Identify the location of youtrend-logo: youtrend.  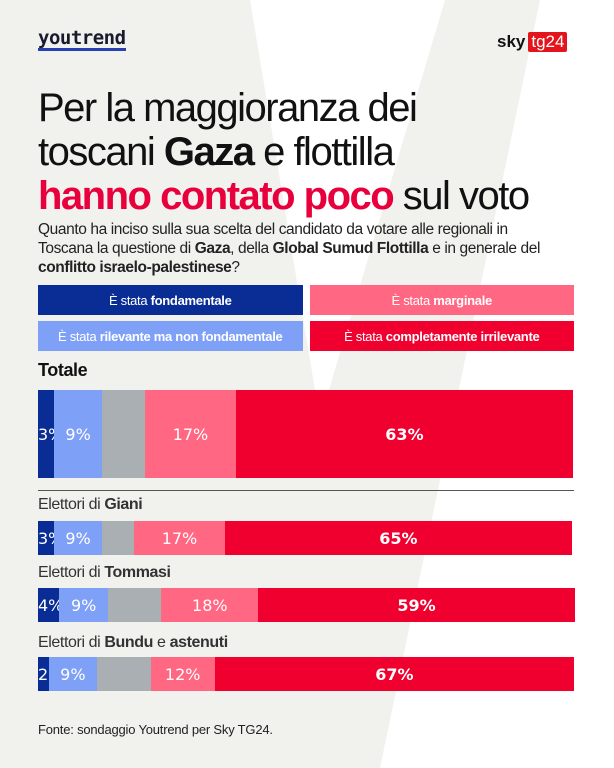
(82, 39).